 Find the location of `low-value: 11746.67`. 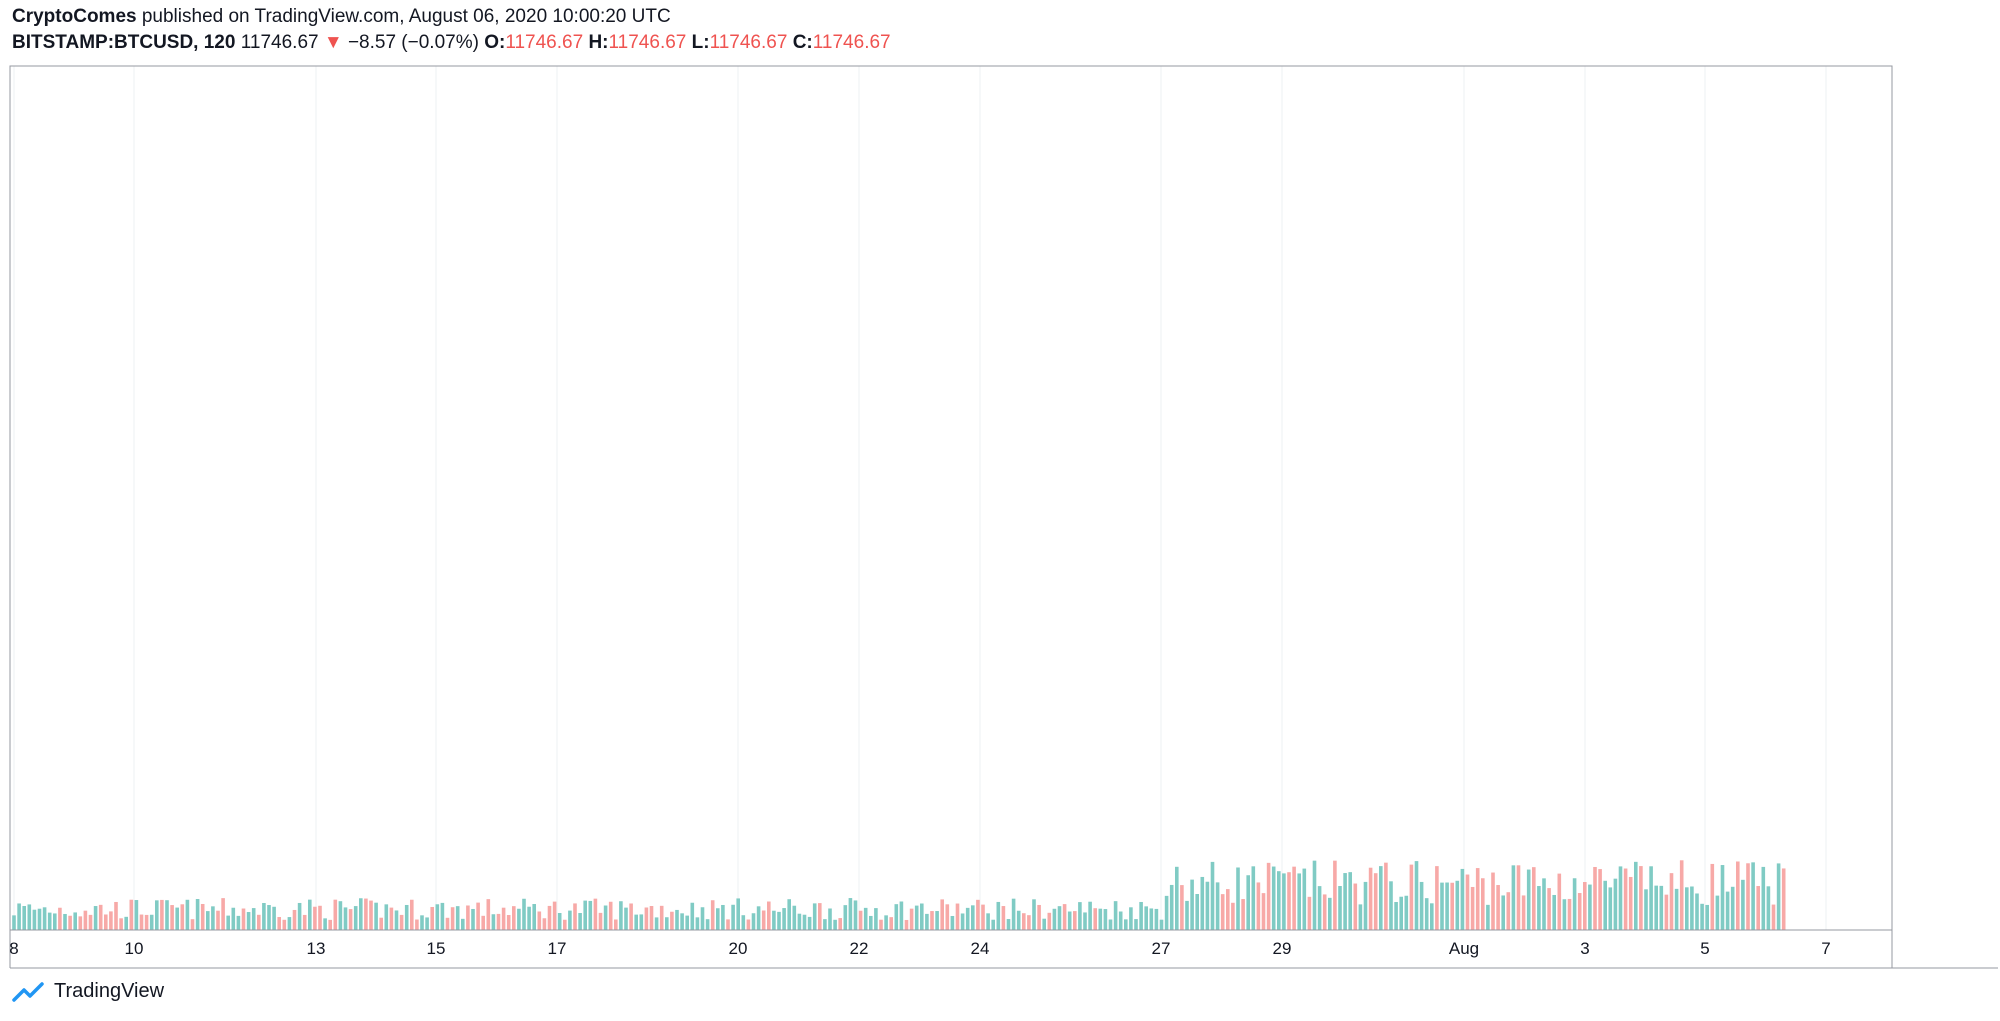

low-value: 11746.67 is located at coordinates (748, 42).